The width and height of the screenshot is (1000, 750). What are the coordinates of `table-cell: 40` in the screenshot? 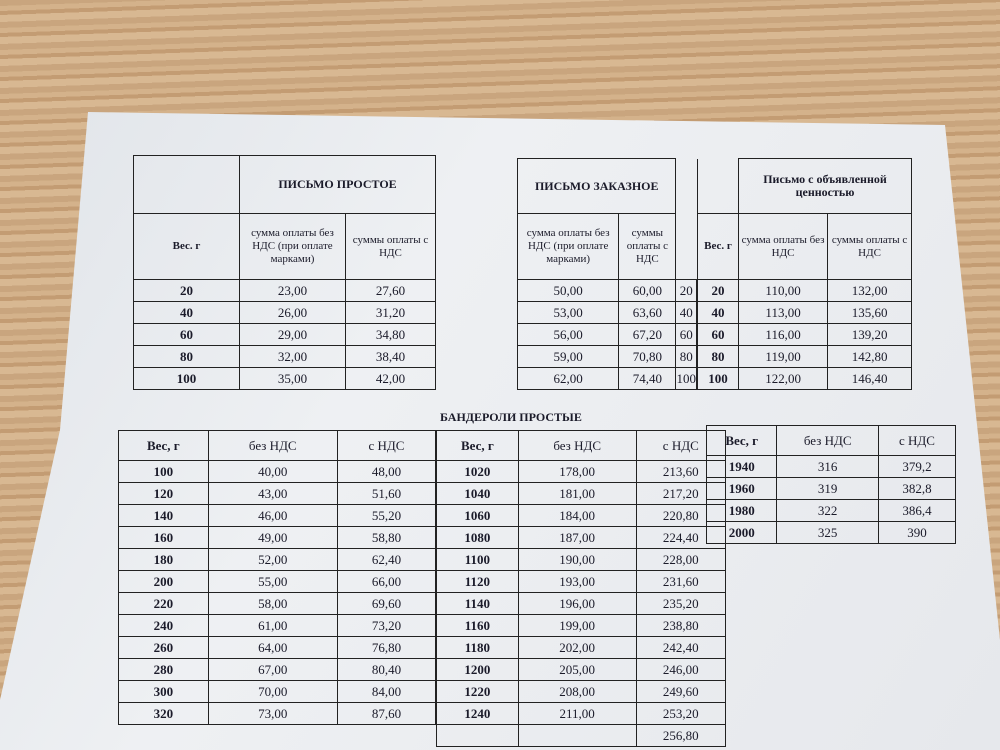 It's located at (686, 312).